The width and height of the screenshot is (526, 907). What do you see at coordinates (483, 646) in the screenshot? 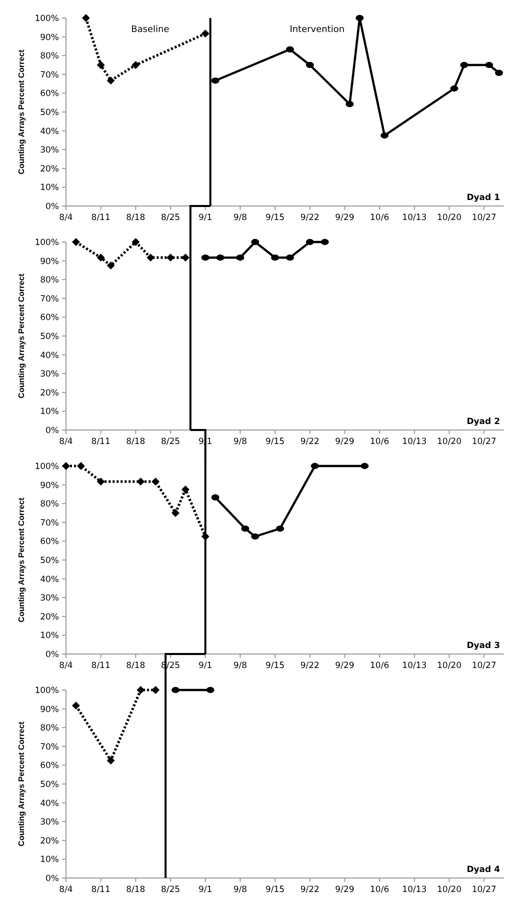
I see `text: Dyad 3` at bounding box center [483, 646].